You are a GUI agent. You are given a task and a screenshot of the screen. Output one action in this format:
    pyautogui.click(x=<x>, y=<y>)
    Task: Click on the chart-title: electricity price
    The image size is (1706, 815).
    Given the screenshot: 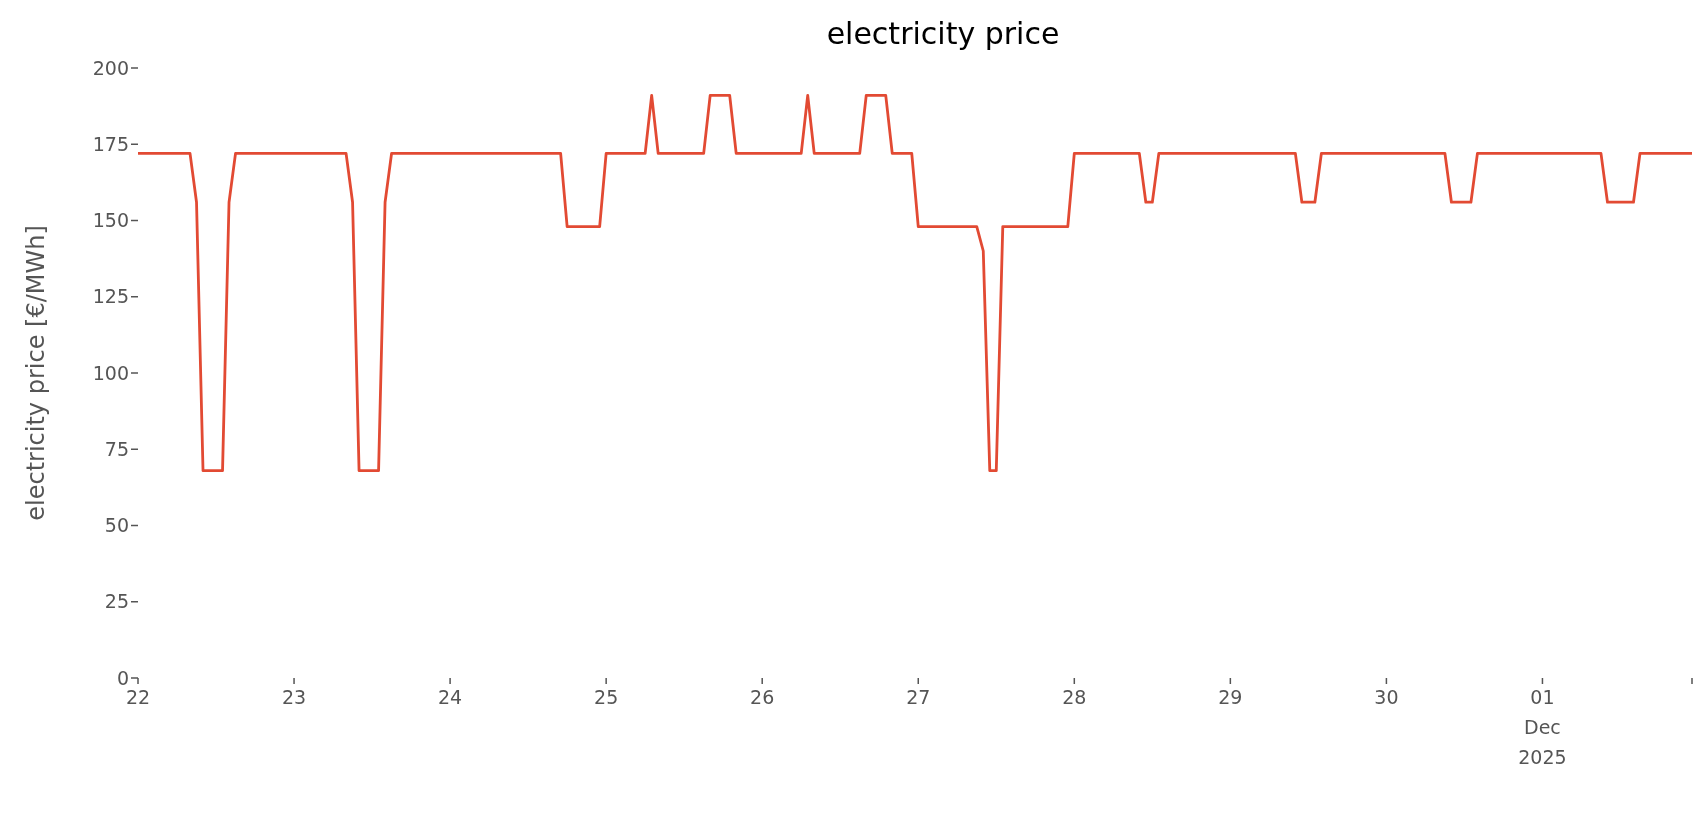 What is the action you would take?
    pyautogui.click(x=943, y=33)
    